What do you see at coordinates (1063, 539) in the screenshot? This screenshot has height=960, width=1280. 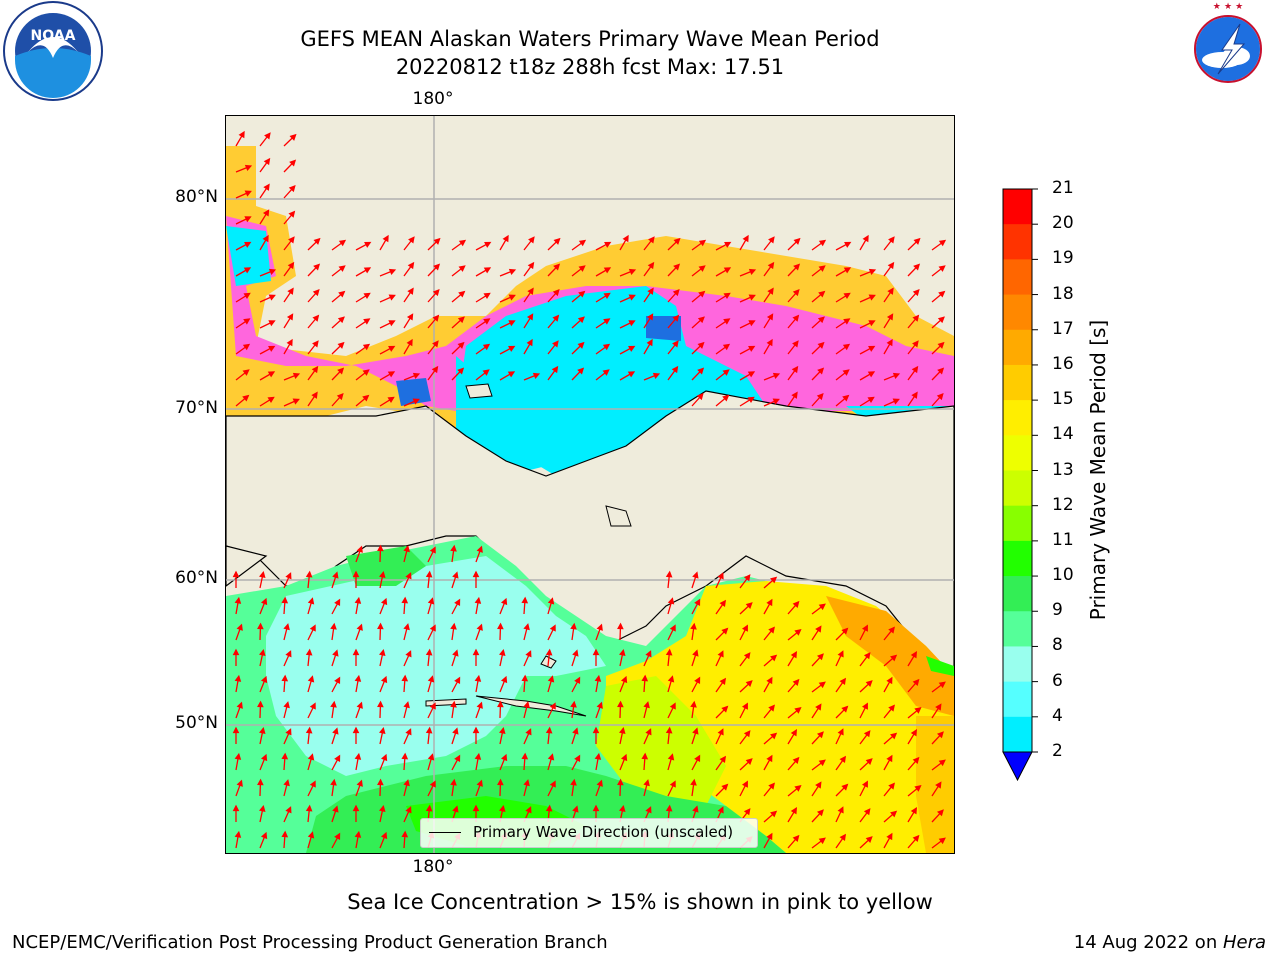 I see `colorbar-tick-label: 11` at bounding box center [1063, 539].